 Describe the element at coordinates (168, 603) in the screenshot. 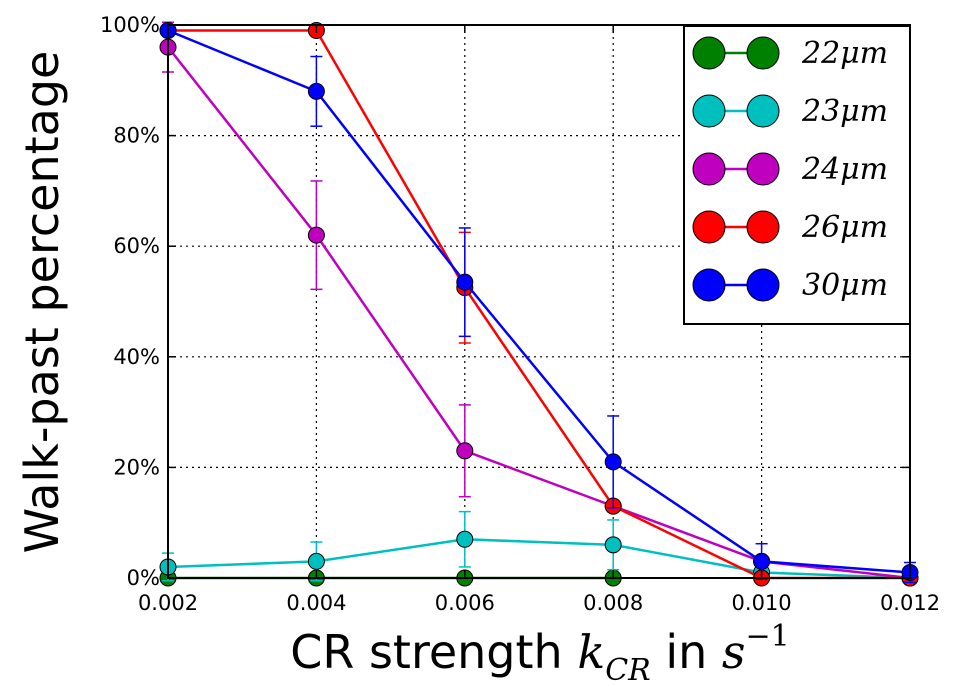

I see `x-tick-label: 0.002` at that location.